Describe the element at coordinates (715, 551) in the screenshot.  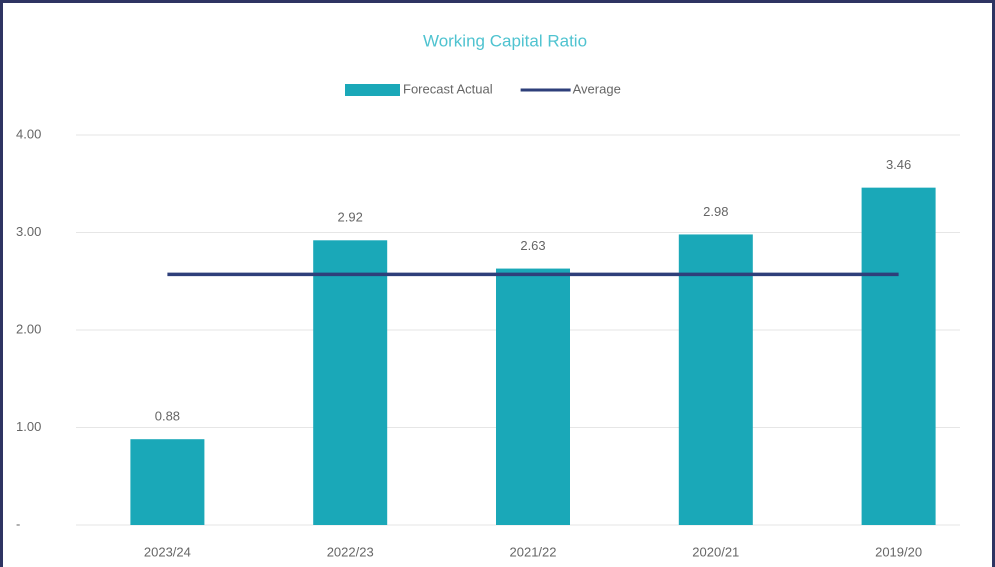
I see `x-tick-label: 2020/21` at that location.